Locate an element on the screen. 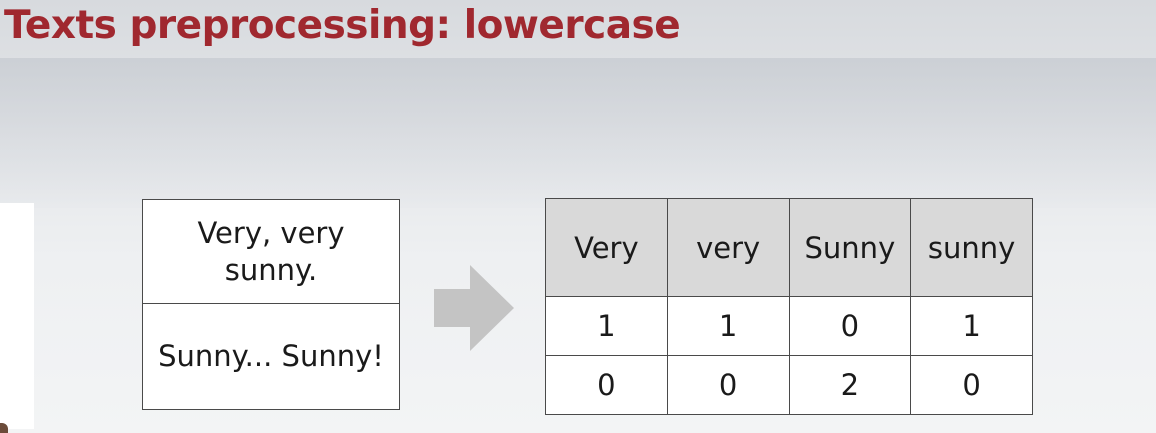 This screenshot has height=433, width=1156. left-panel-edge is located at coordinates (17, 316).